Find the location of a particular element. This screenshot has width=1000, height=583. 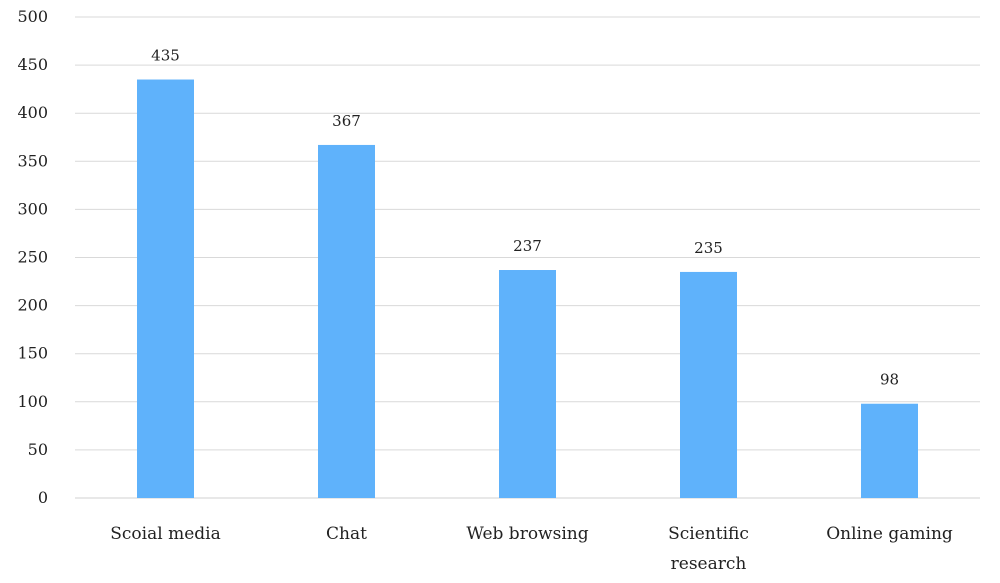

y-tick-label: 450 is located at coordinates (32, 64).